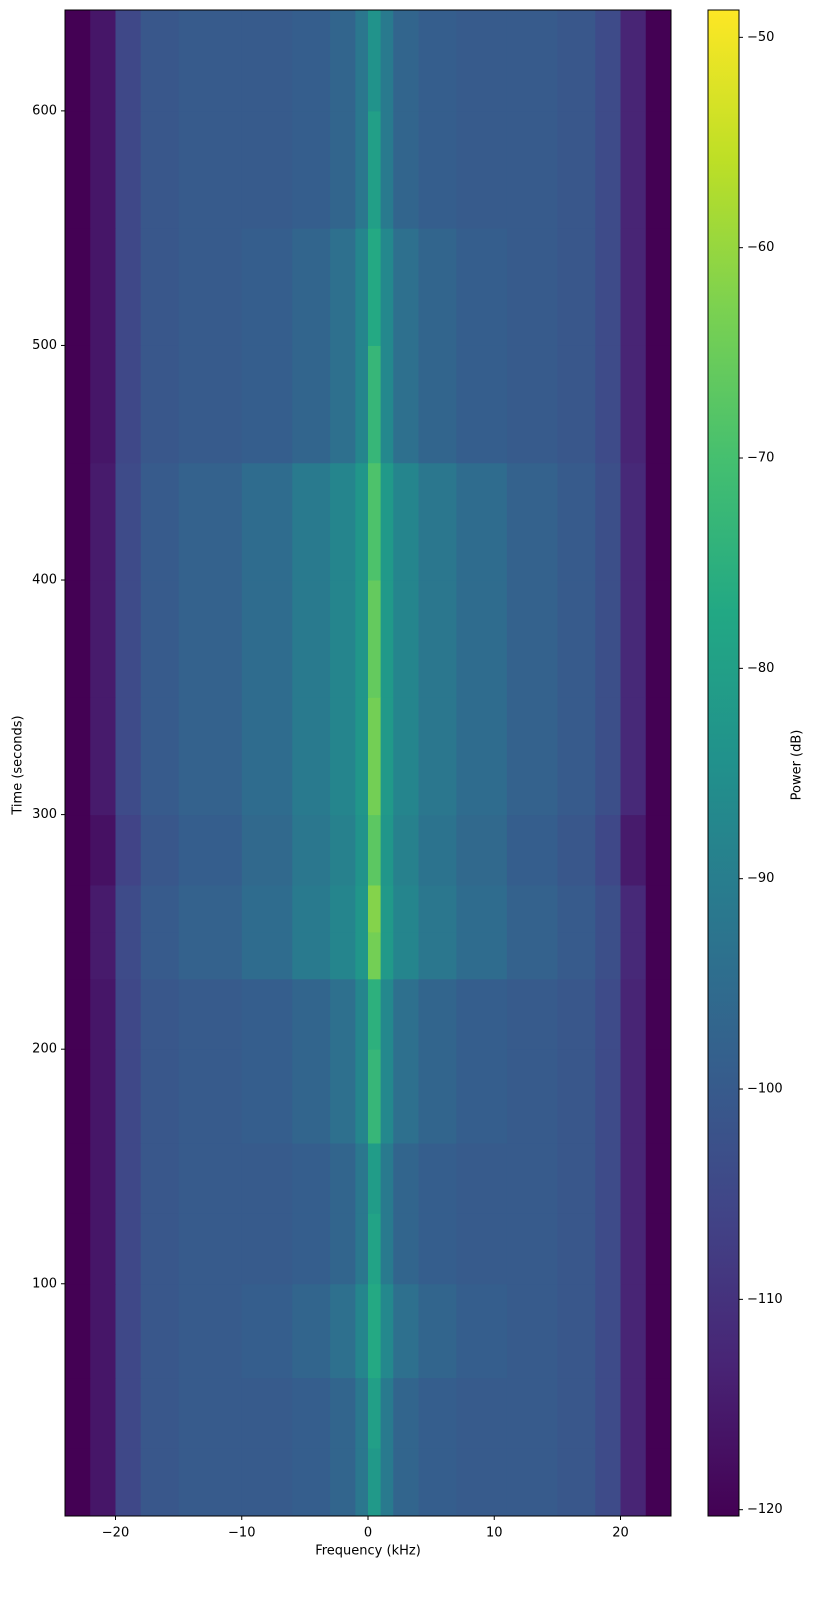  Describe the element at coordinates (760, 458) in the screenshot. I see `colorbar-tick-label: −70` at that location.